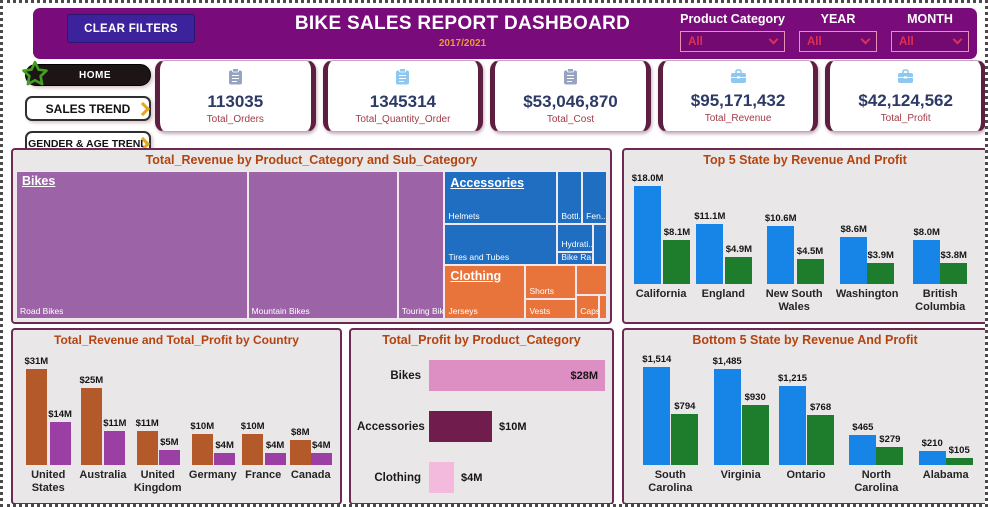 This screenshot has width=988, height=507. Describe the element at coordinates (940, 300) in the screenshot. I see `category-label: British Columbia` at that location.